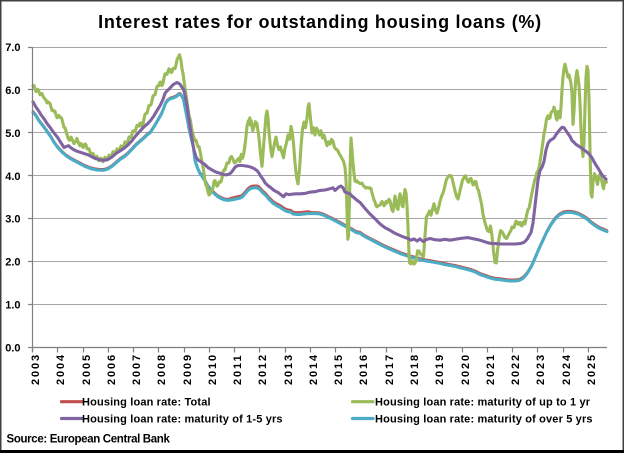 The width and height of the screenshot is (624, 453). What do you see at coordinates (137, 369) in the screenshot?
I see `svg-text: 2007` at bounding box center [137, 369].